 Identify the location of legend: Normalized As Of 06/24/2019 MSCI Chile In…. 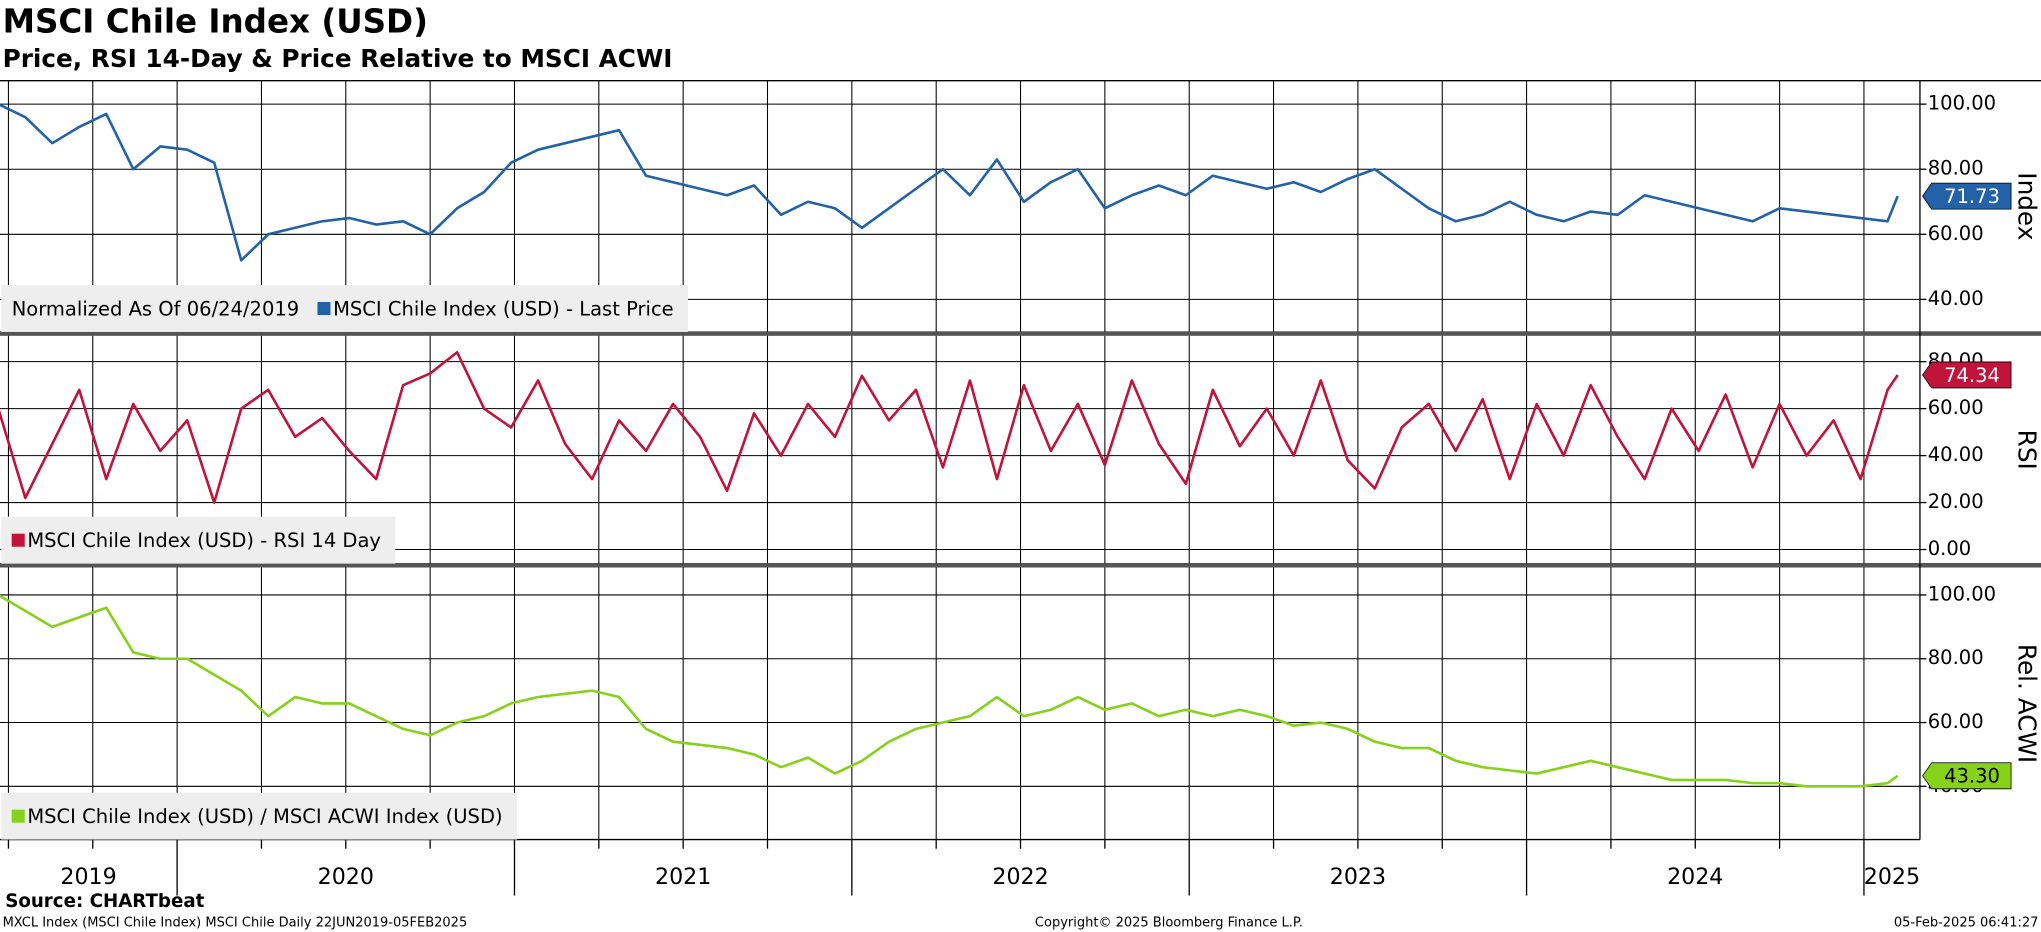
(345, 308).